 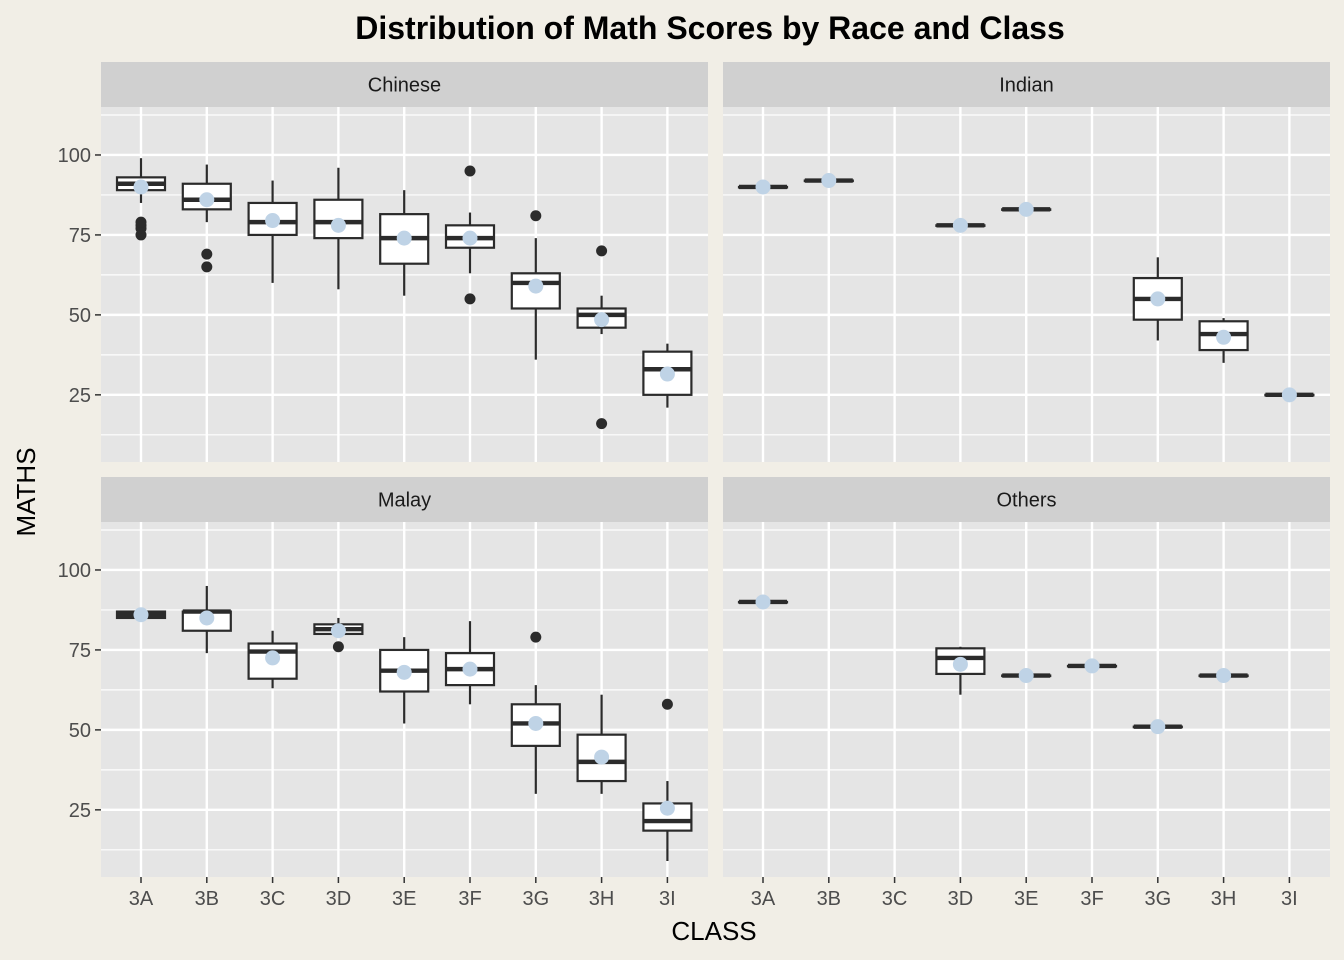 What do you see at coordinates (667, 780) in the screenshot?
I see `boxplot-malay-3i` at bounding box center [667, 780].